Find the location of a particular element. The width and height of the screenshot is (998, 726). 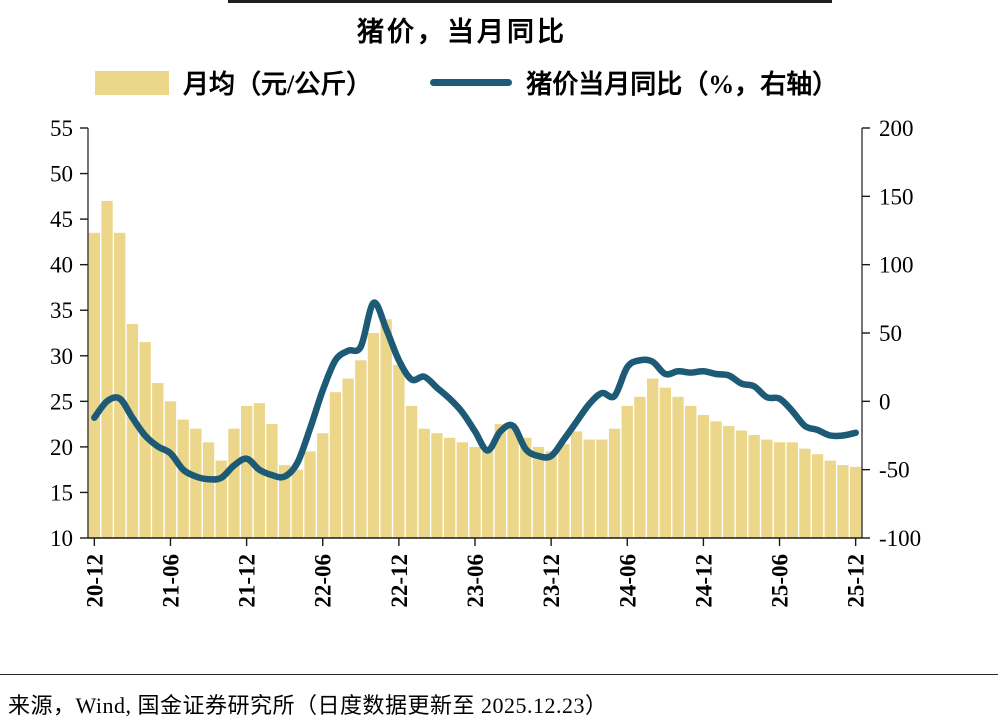

x-axis-label: 24-12 is located at coordinates (703, 581).